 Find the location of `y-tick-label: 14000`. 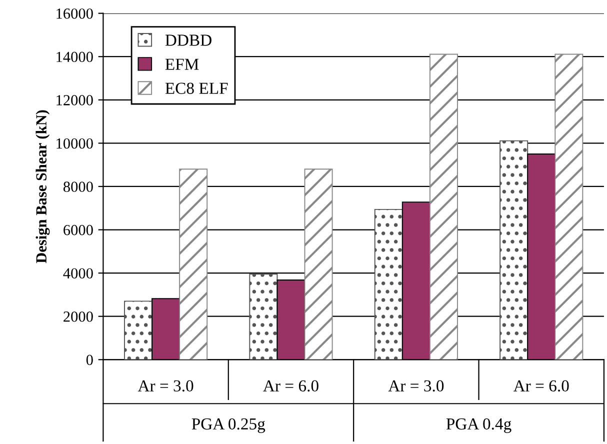

y-tick-label: 14000 is located at coordinates (74, 57).